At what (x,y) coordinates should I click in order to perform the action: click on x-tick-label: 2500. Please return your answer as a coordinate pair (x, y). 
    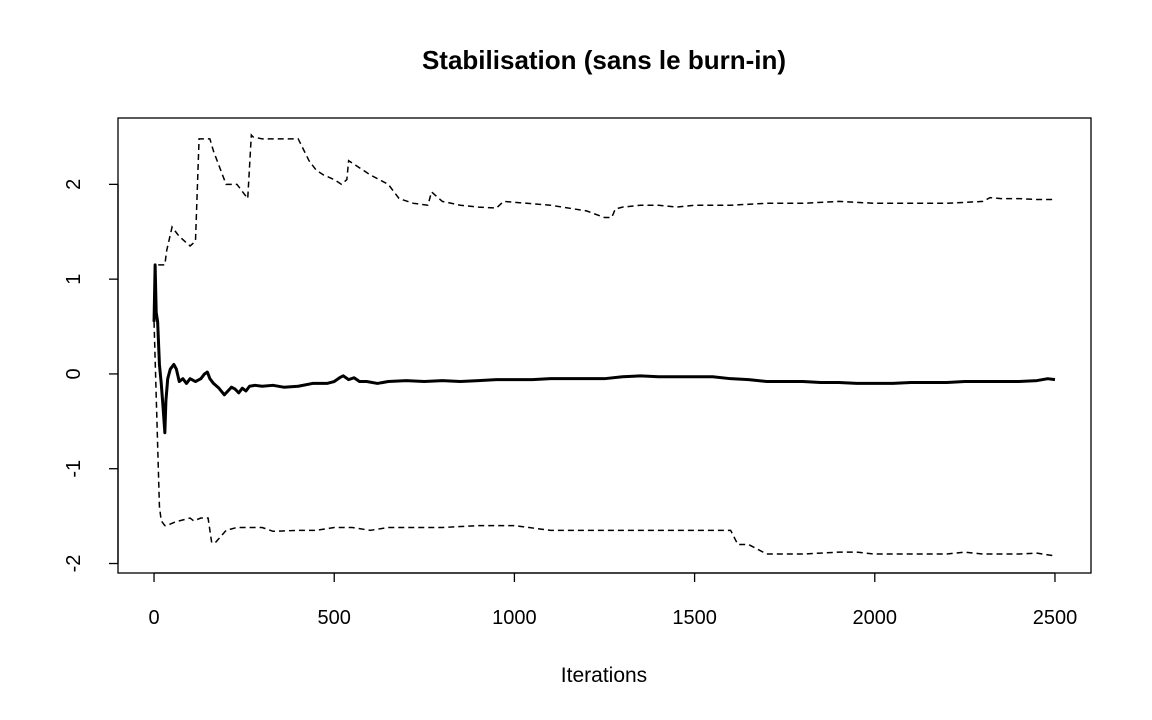
    Looking at the image, I should click on (1055, 618).